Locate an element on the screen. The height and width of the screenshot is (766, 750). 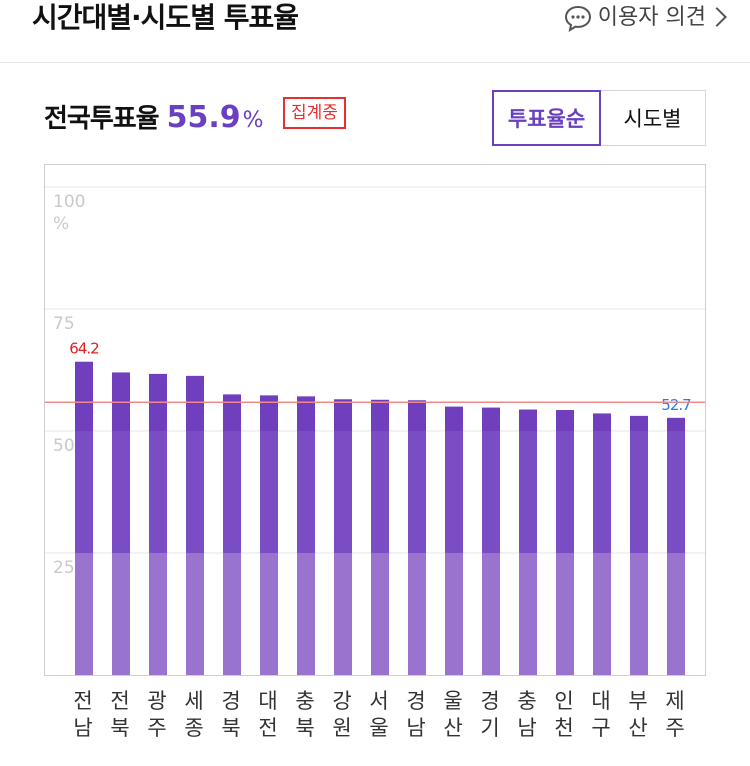
national-turnout-unit: % is located at coordinates (253, 120).